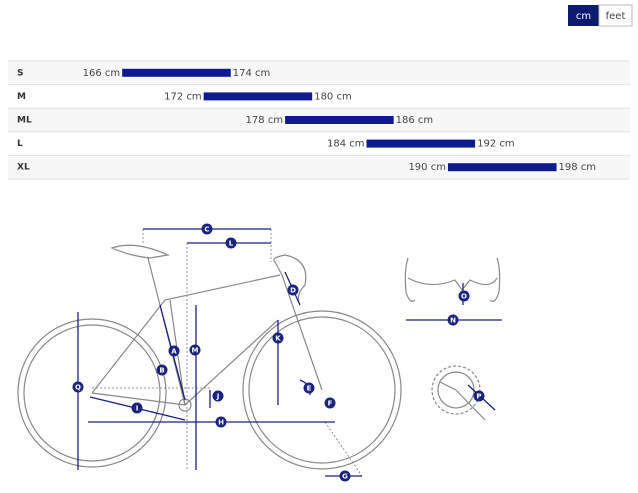 Image resolution: width=638 pixels, height=493 pixels. I want to click on dimension-label: A, so click(174, 352).